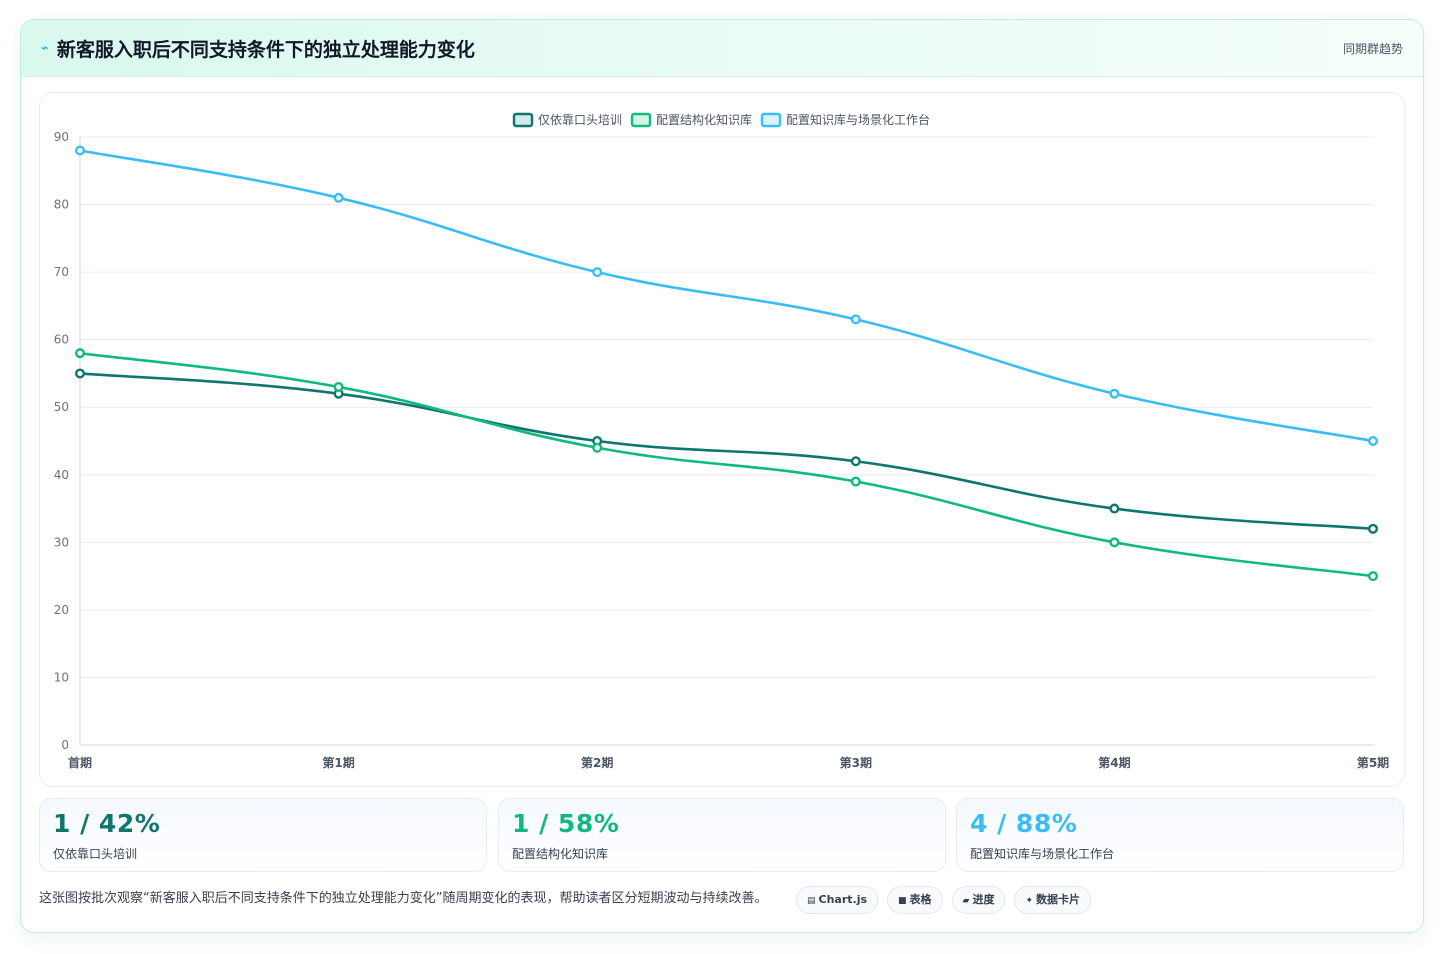  I want to click on cohort-trend-label: 同期群趋势, so click(1372, 48).